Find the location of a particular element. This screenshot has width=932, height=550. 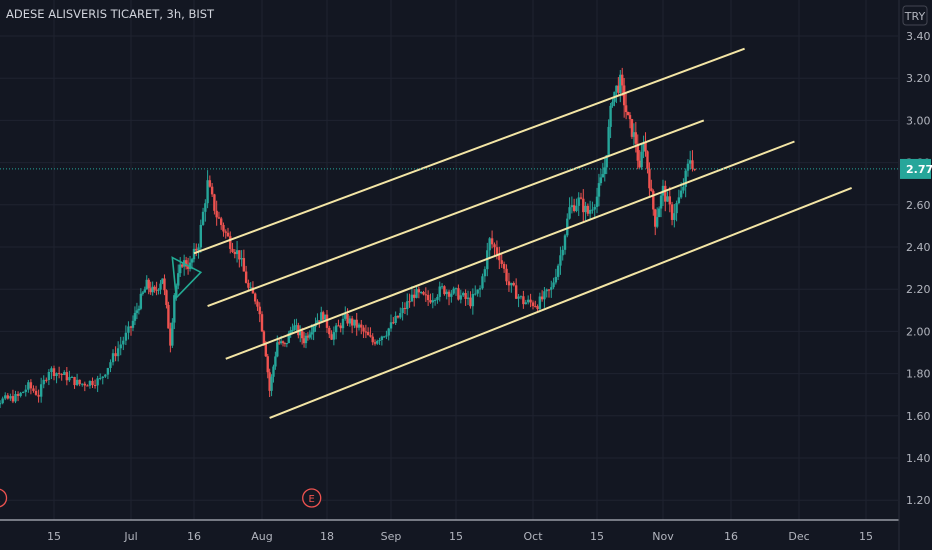

y-tick-label: 2.60 is located at coordinates (918, 205).